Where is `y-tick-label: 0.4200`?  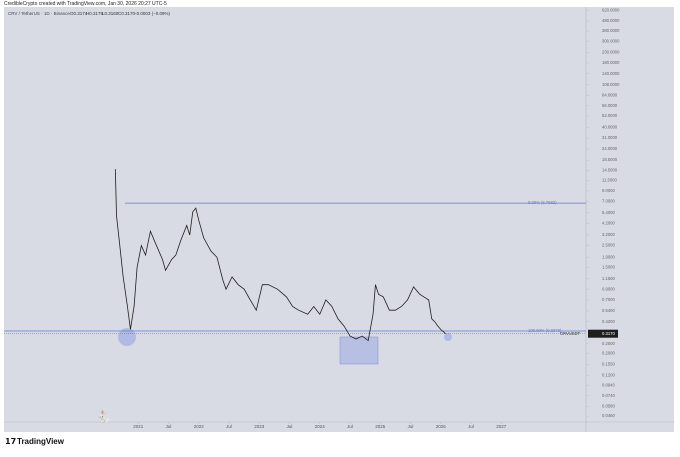 y-tick-label: 0.4200 is located at coordinates (608, 321).